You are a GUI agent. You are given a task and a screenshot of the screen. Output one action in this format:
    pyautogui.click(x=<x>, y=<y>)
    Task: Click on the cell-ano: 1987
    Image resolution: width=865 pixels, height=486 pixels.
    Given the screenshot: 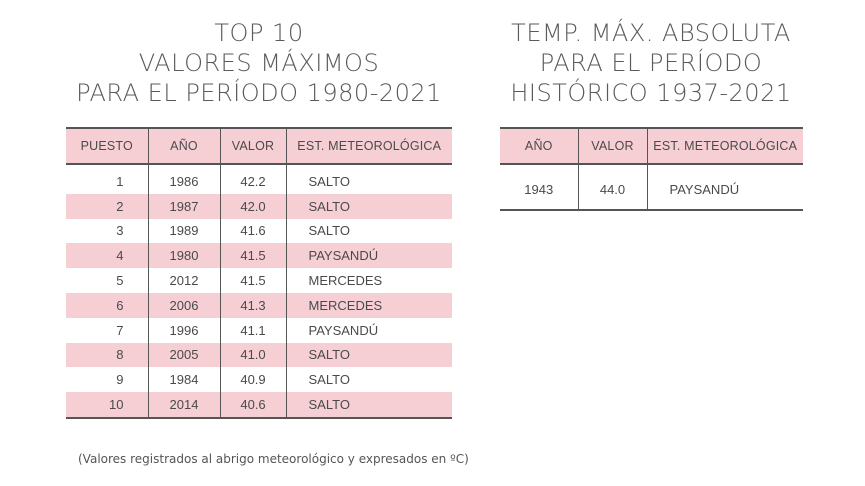 What is the action you would take?
    pyautogui.click(x=183, y=206)
    